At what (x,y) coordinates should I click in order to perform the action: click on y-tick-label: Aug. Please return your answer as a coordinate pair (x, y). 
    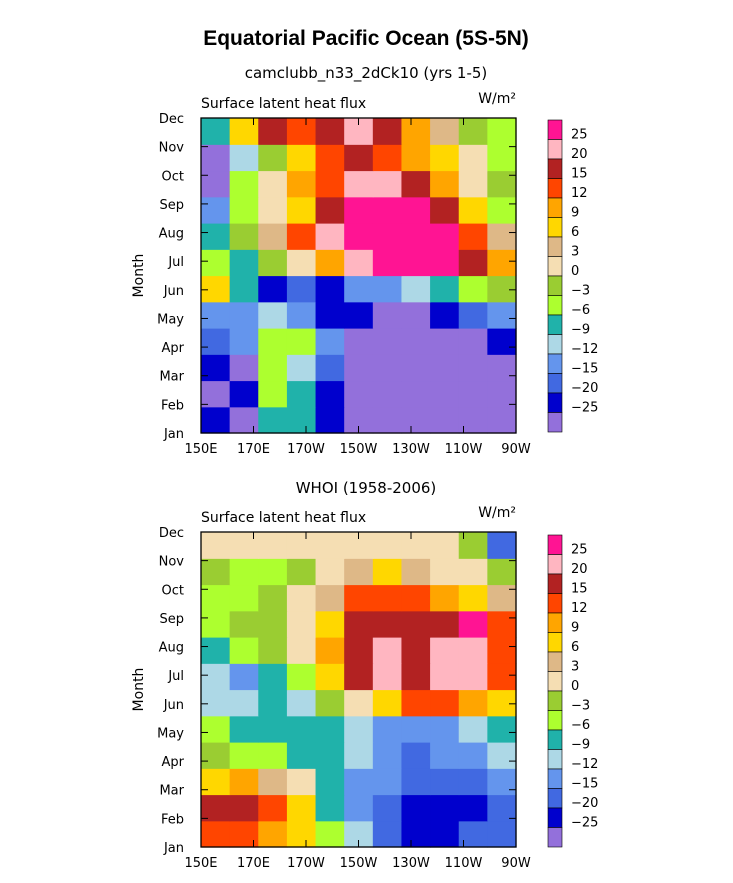
    Looking at the image, I should click on (171, 234).